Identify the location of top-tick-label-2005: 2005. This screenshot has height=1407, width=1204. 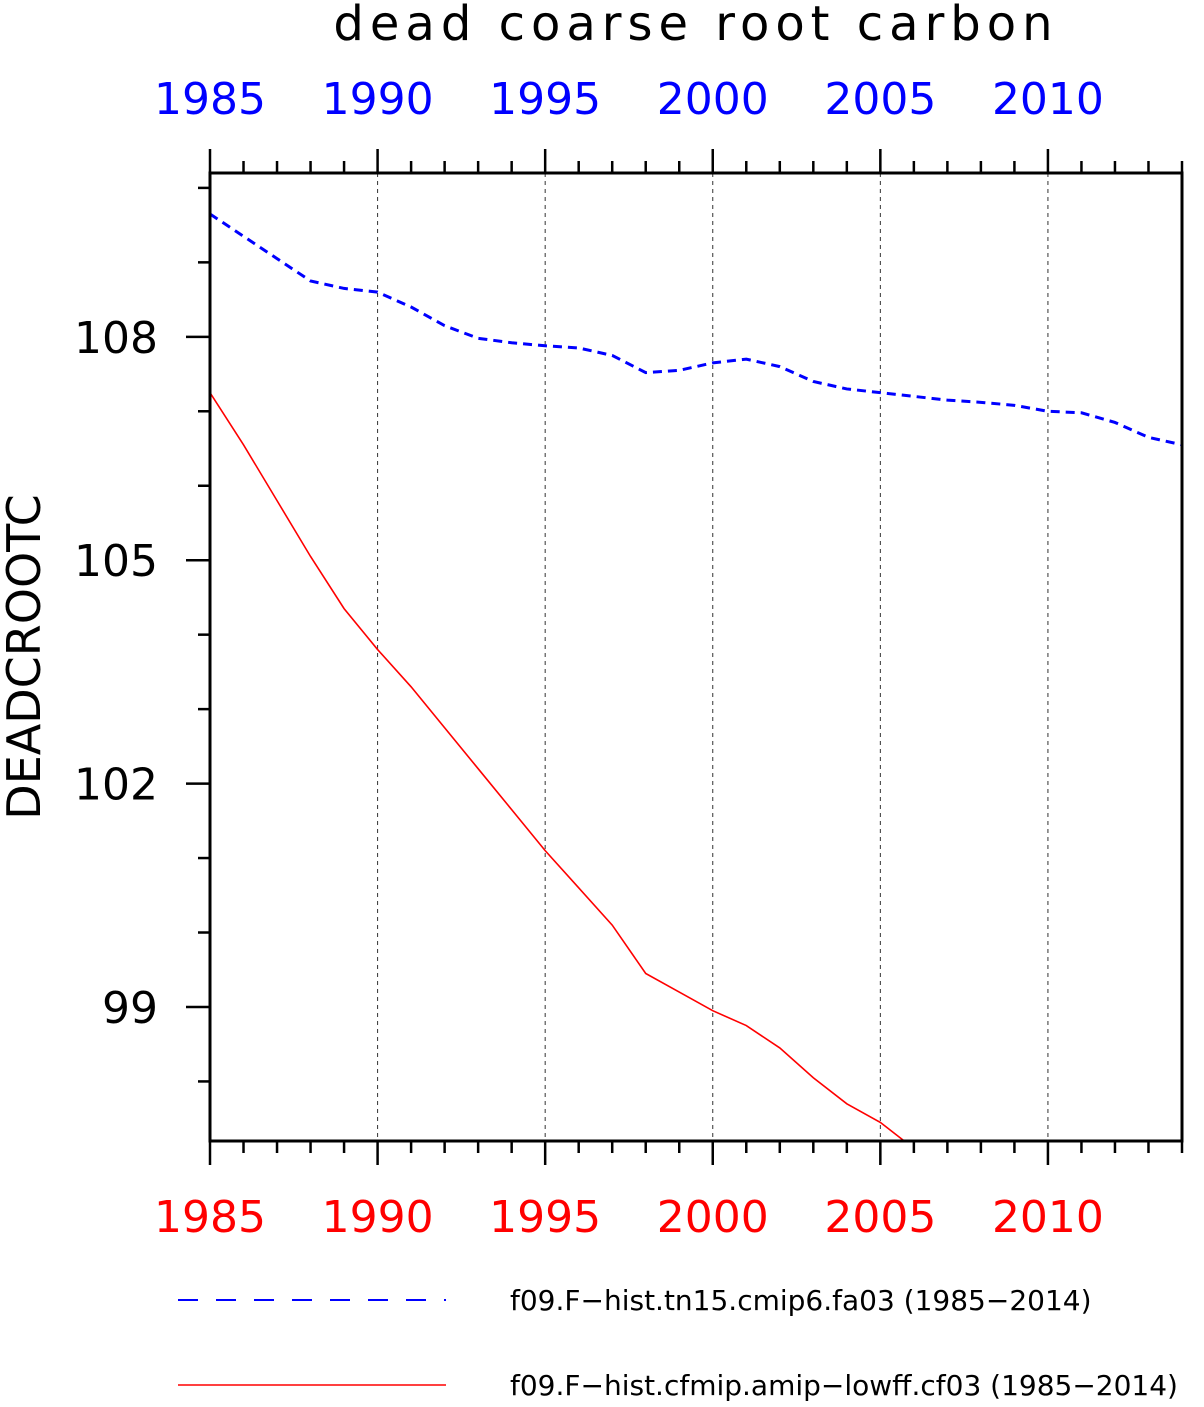
(880, 99).